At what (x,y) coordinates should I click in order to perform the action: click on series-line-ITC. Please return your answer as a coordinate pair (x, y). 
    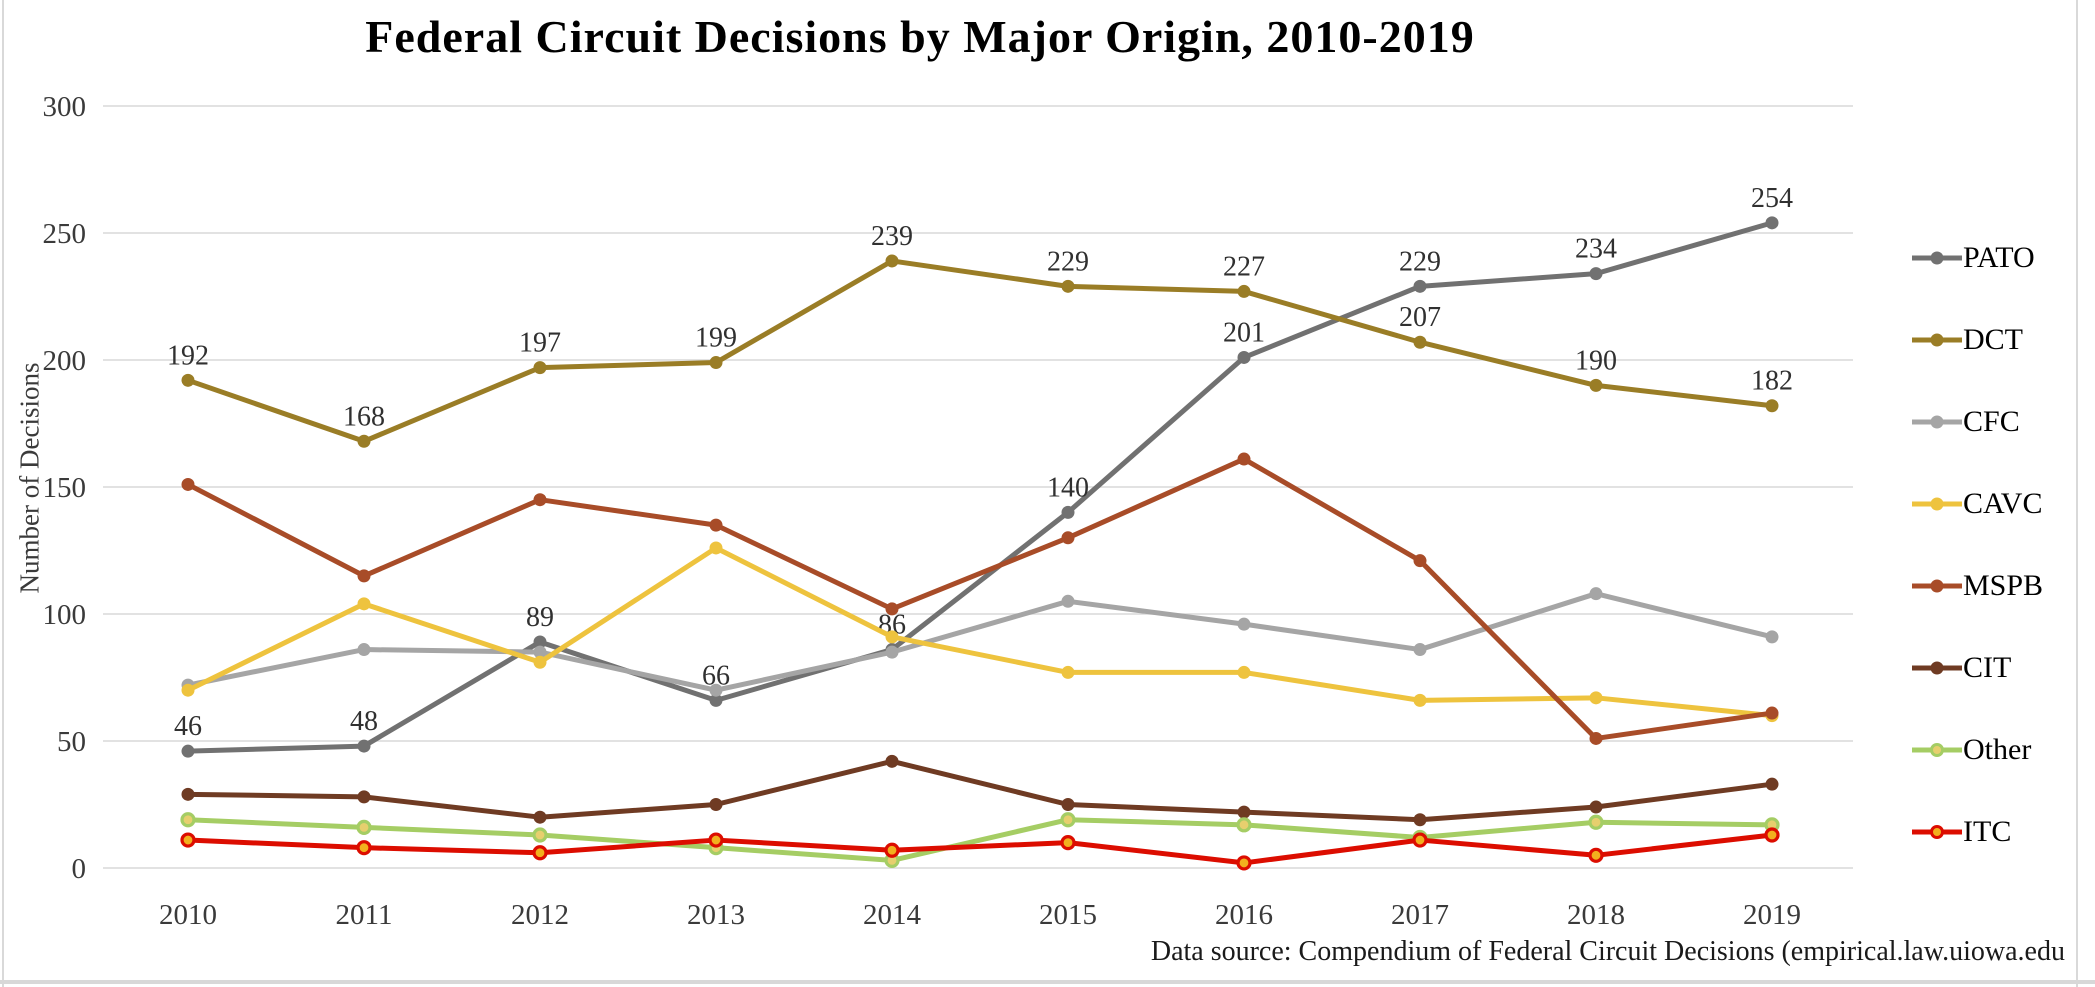
    Looking at the image, I should click on (980, 849).